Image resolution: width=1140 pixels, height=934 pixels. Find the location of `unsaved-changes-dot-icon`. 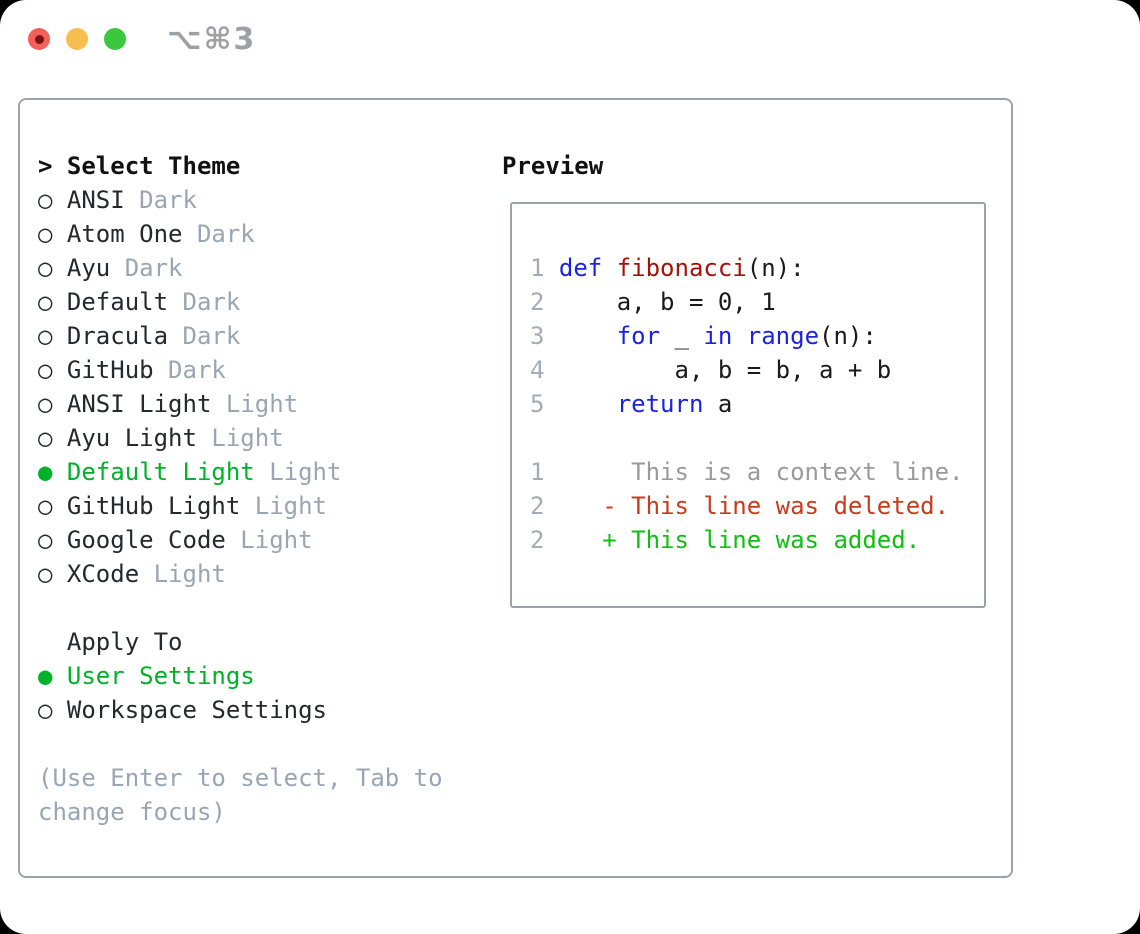

unsaved-changes-dot-icon is located at coordinates (39, 39).